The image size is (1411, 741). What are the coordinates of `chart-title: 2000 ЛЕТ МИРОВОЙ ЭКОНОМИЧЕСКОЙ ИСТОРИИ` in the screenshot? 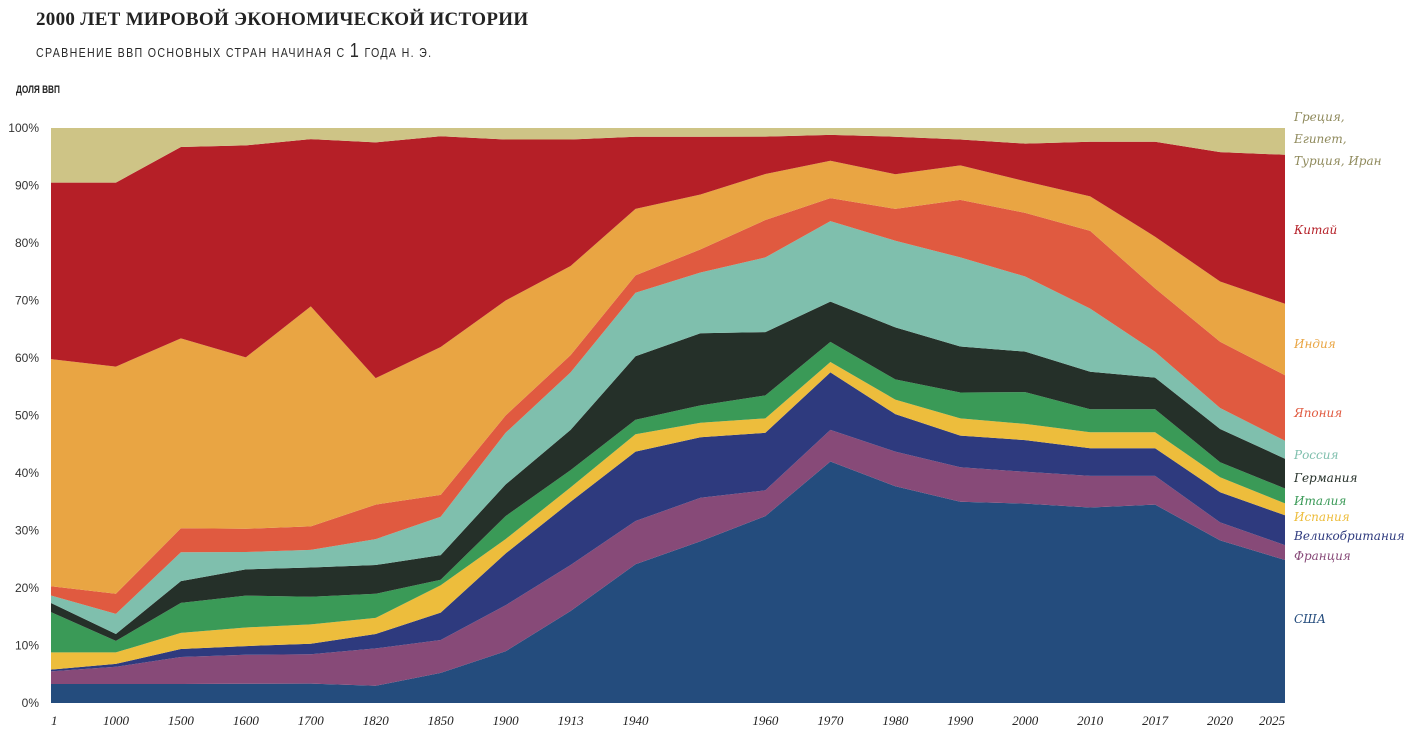 It's located at (282, 19).